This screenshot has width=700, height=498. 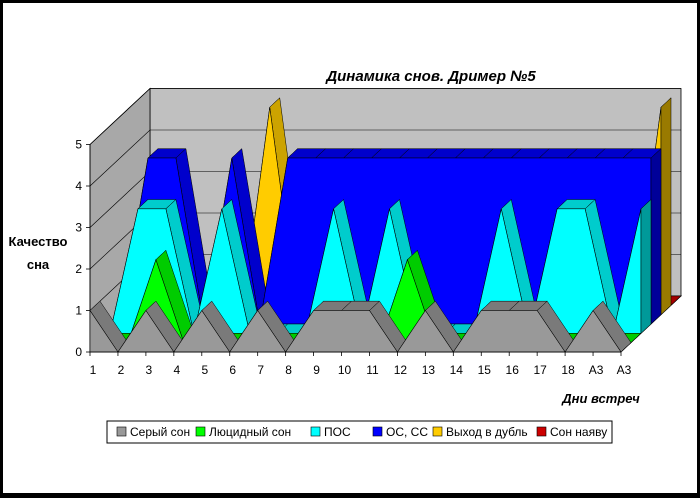 I want to click on legend-item-label: ОС, СС, so click(x=407, y=432).